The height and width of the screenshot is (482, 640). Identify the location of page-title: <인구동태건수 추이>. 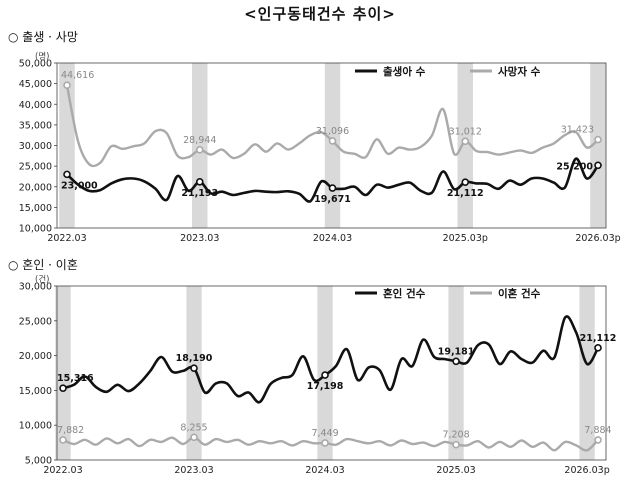
(320, 14).